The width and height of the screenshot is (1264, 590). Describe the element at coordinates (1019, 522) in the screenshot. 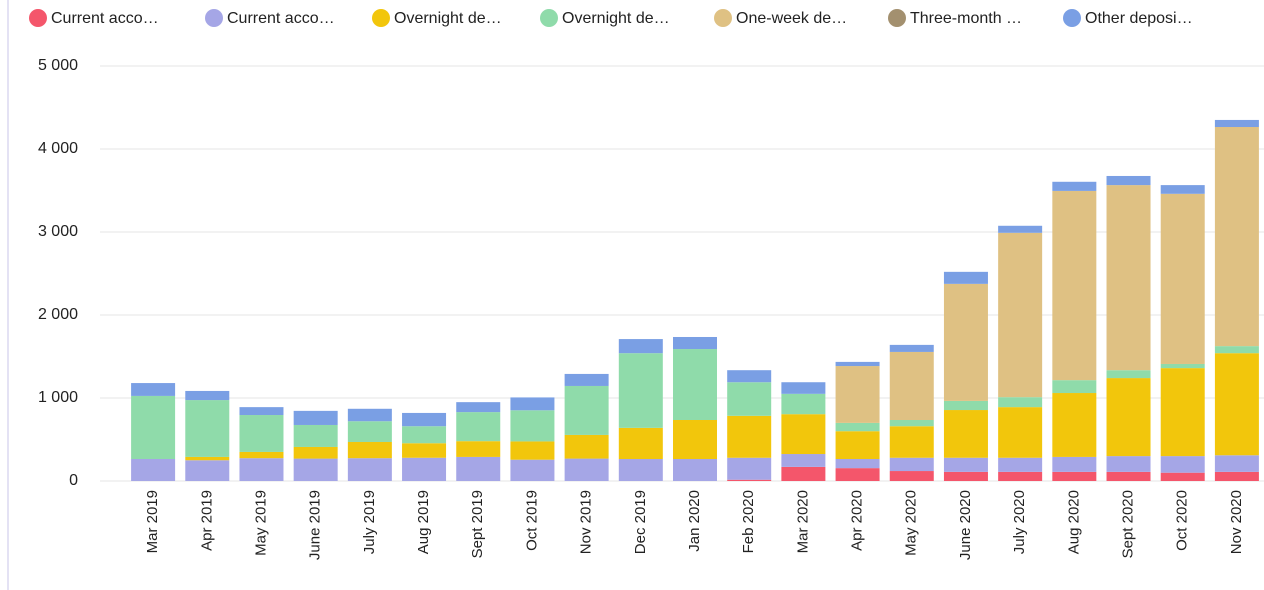

I see `x-tick-label: July 2020` at that location.